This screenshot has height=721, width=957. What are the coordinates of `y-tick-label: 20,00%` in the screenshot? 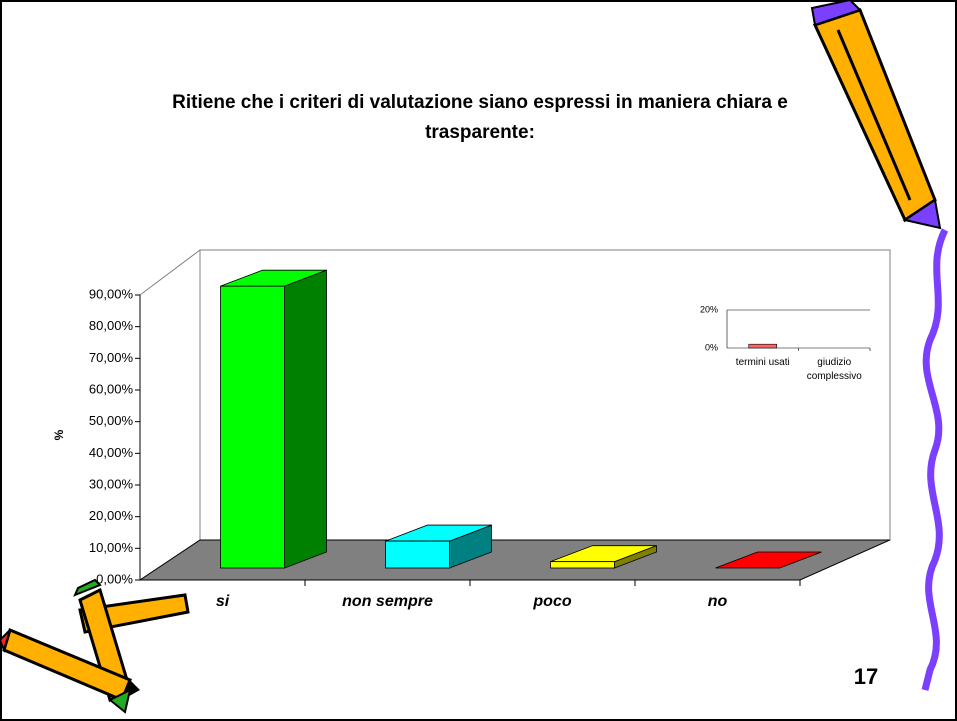 It's located at (111, 515).